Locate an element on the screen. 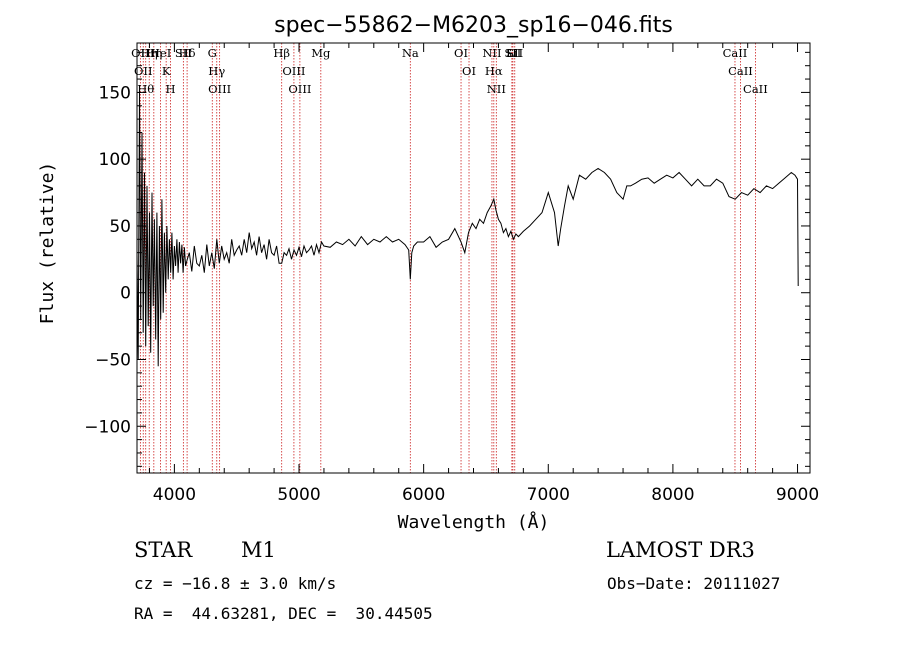 This screenshot has width=900, height=649. y-tick-label: −50 is located at coordinates (113, 360).